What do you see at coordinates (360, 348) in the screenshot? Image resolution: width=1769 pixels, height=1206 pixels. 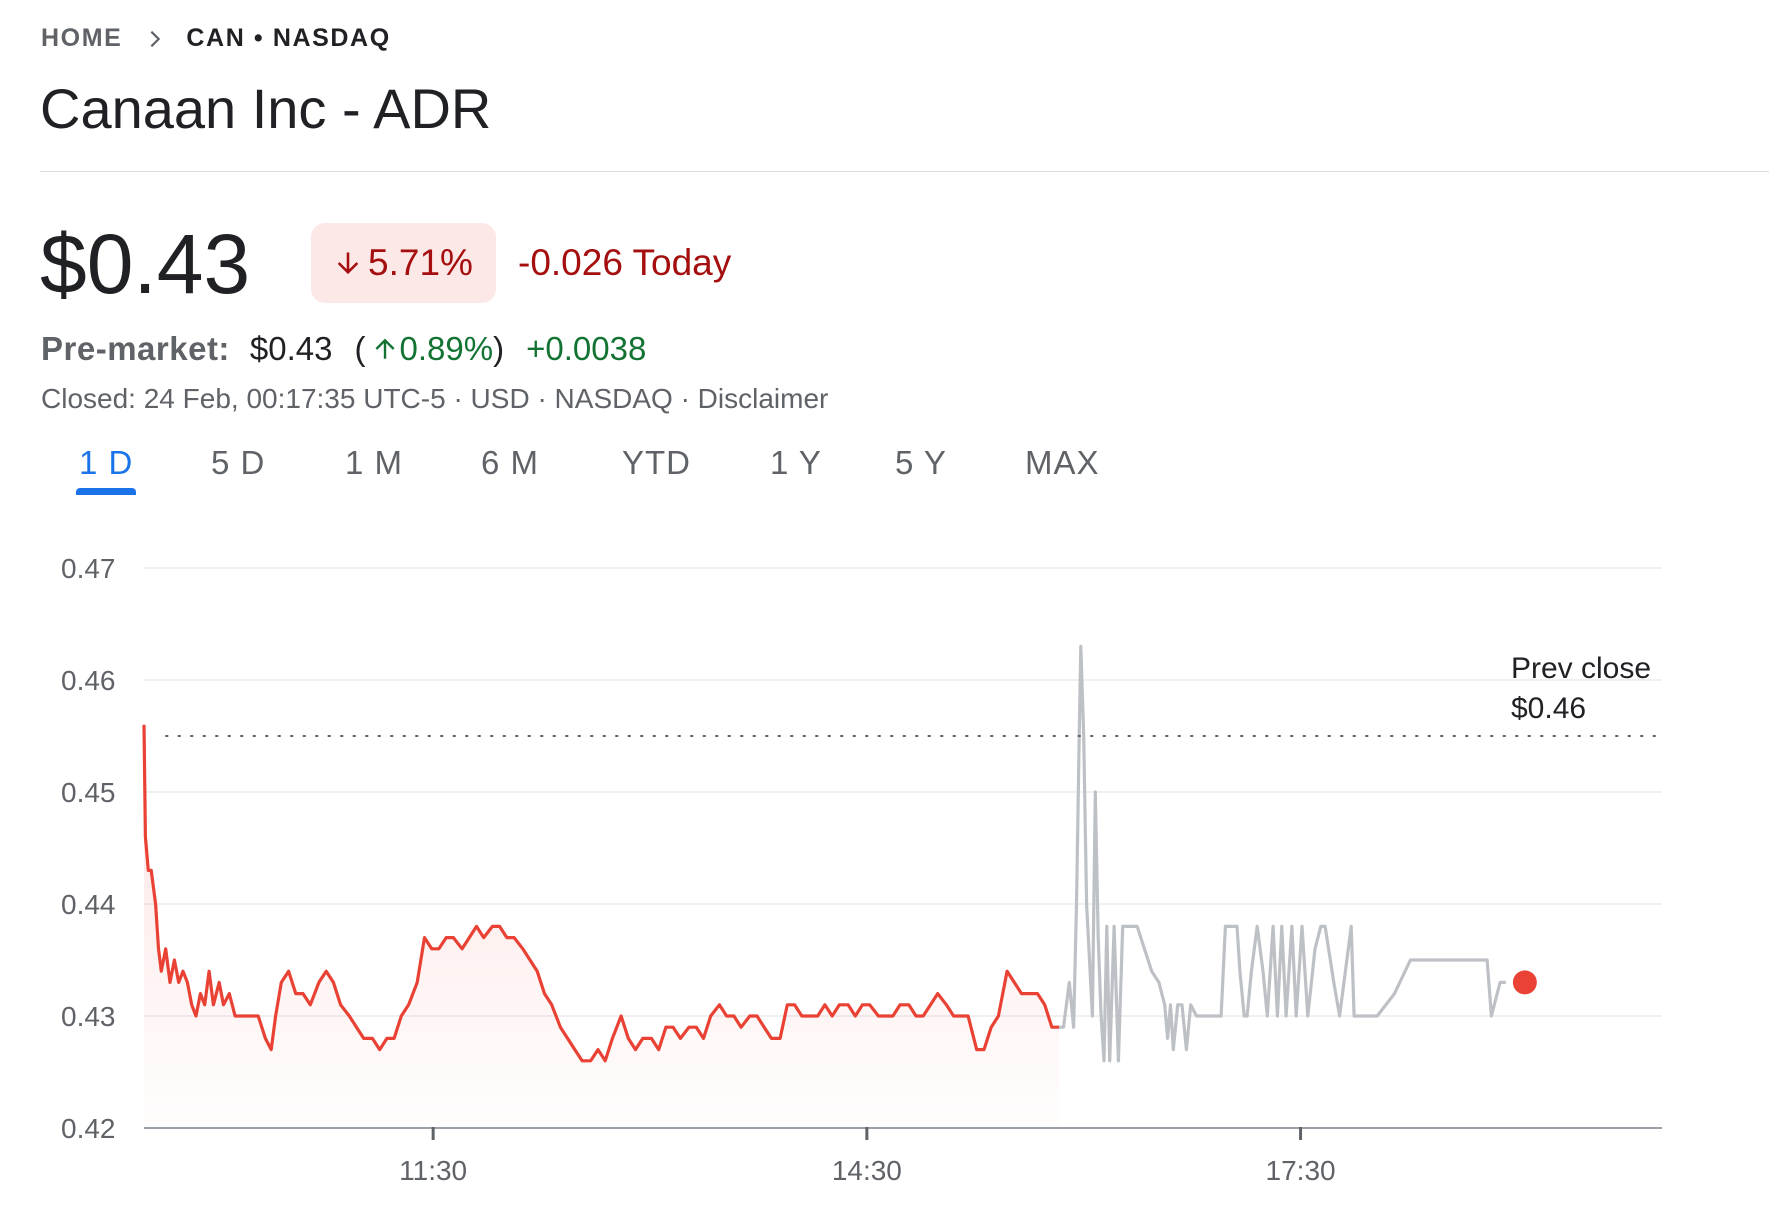 I see `open-paren: (` at bounding box center [360, 348].